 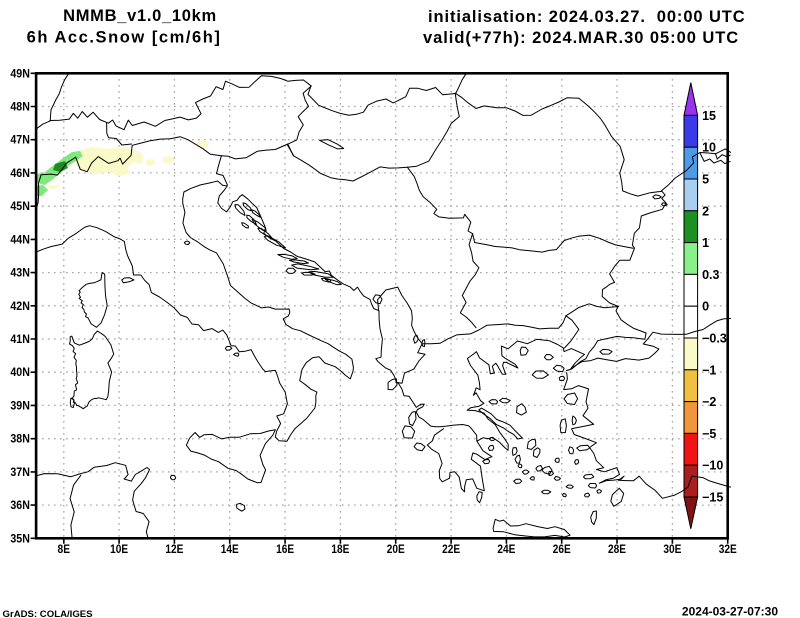 I want to click on svg-text: 20E, so click(x=396, y=550).